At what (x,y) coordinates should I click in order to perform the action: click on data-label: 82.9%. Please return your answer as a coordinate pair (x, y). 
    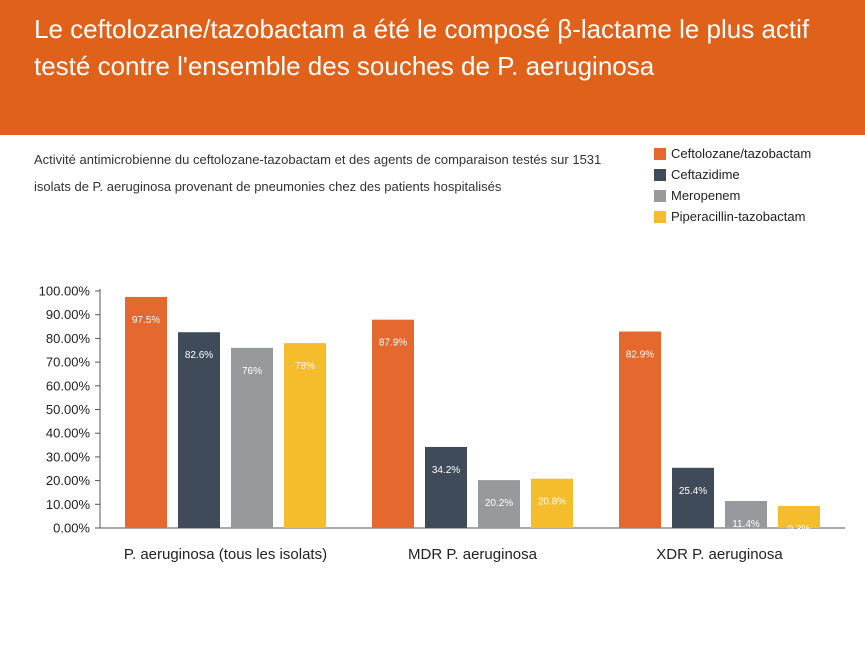
    Looking at the image, I should click on (640, 355).